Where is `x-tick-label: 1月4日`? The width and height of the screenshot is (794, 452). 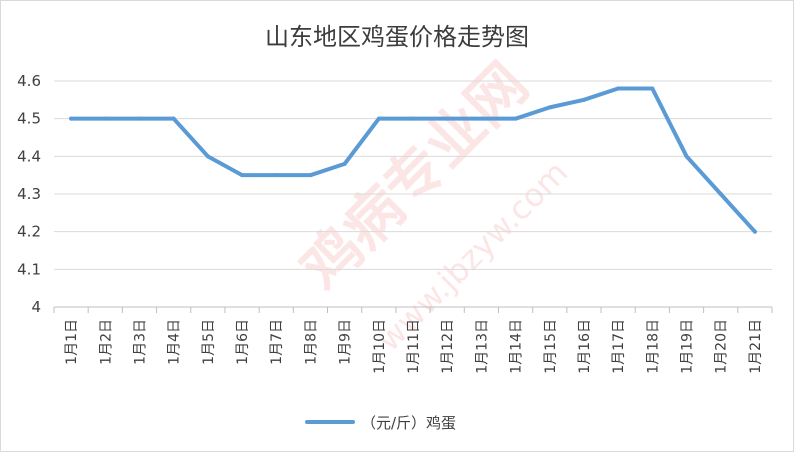
x-tick-label: 1月4日 is located at coordinates (175, 342).